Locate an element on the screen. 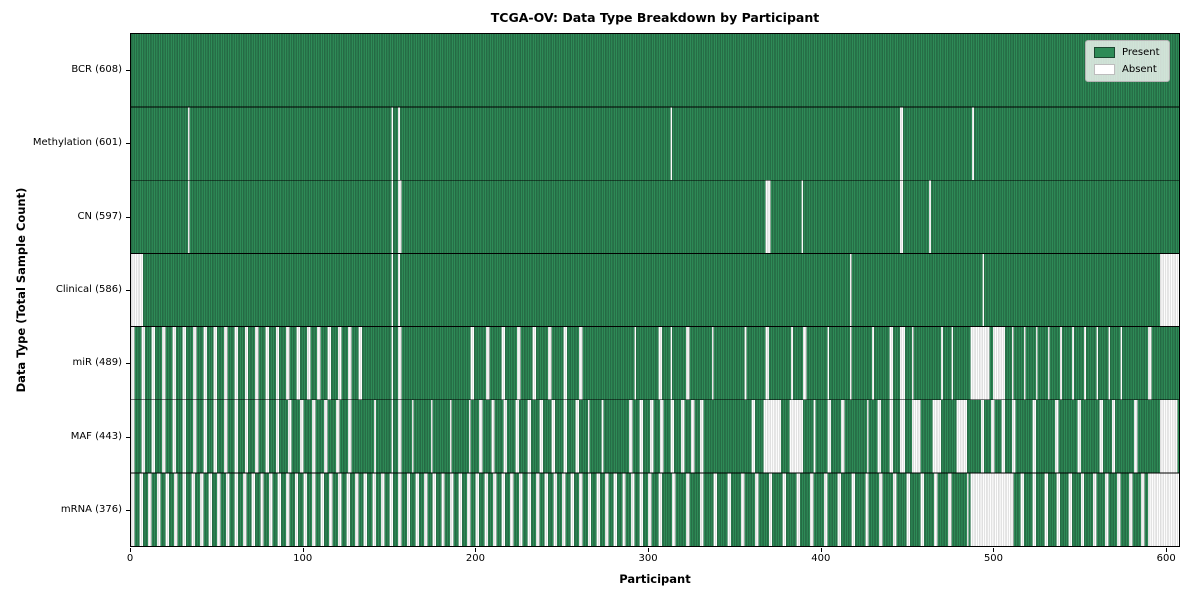  x-tick-label-0: 0 is located at coordinates (130, 558).